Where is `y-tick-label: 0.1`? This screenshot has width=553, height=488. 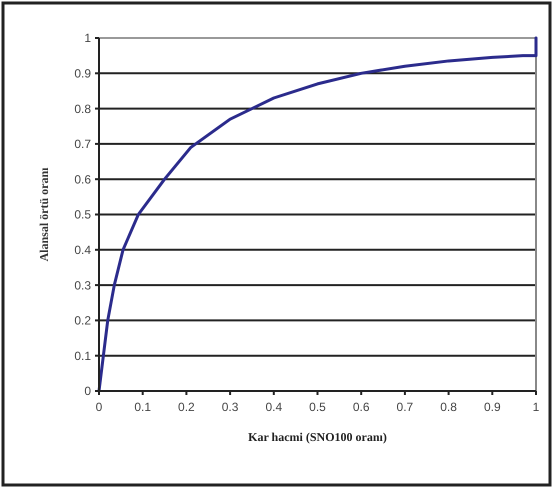 y-tick-label: 0.1 is located at coordinates (83, 355).